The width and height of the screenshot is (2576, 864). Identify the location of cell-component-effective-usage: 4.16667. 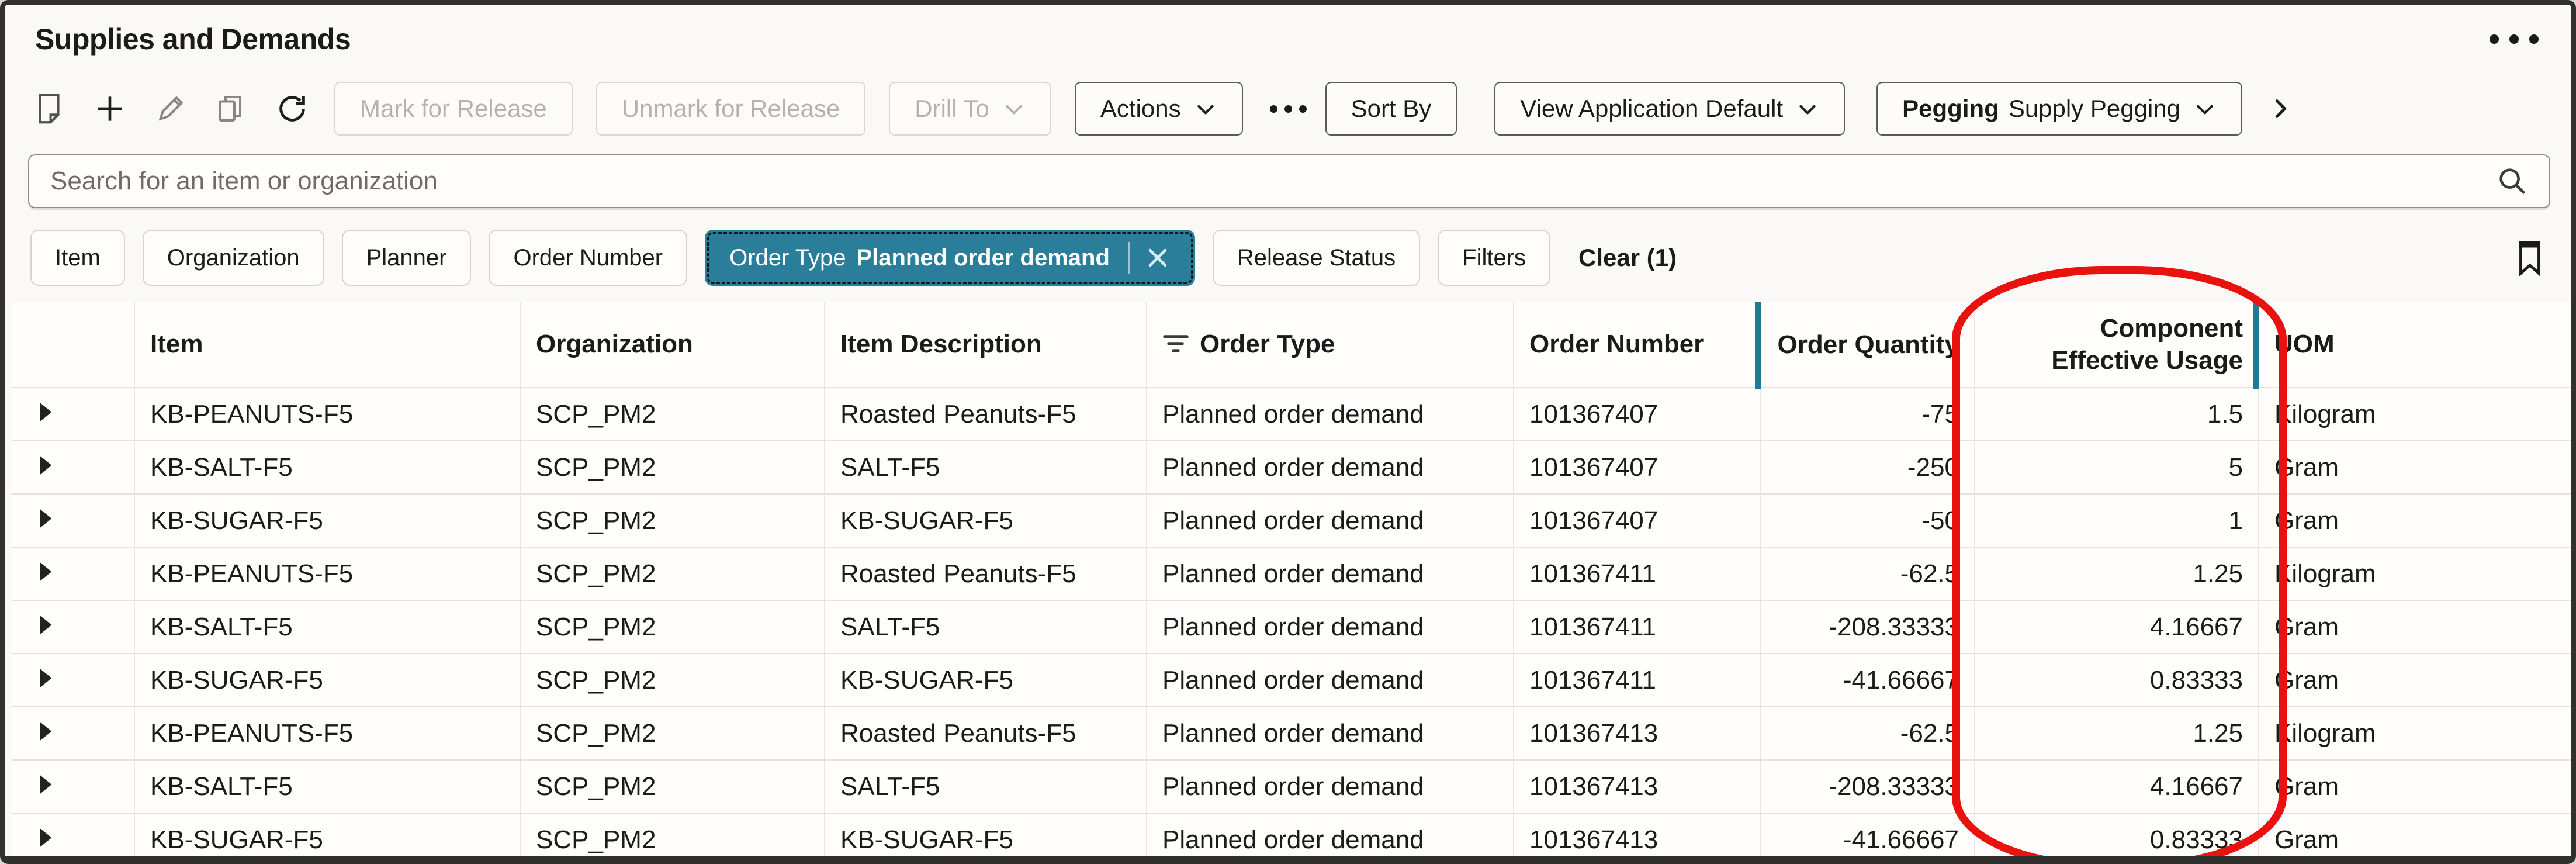
(2117, 786).